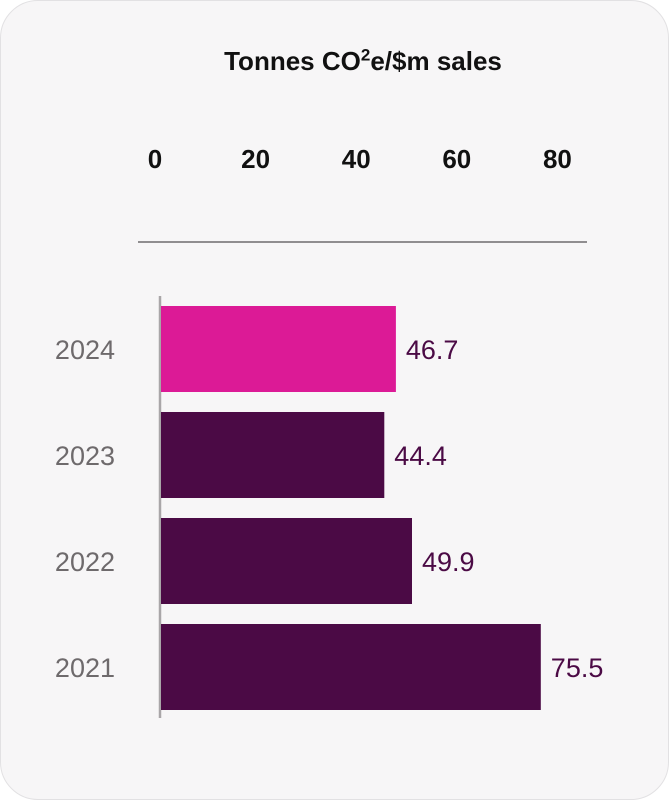 This screenshot has height=800, width=669. What do you see at coordinates (448, 562) in the screenshot?
I see `data-label: 49.9` at bounding box center [448, 562].